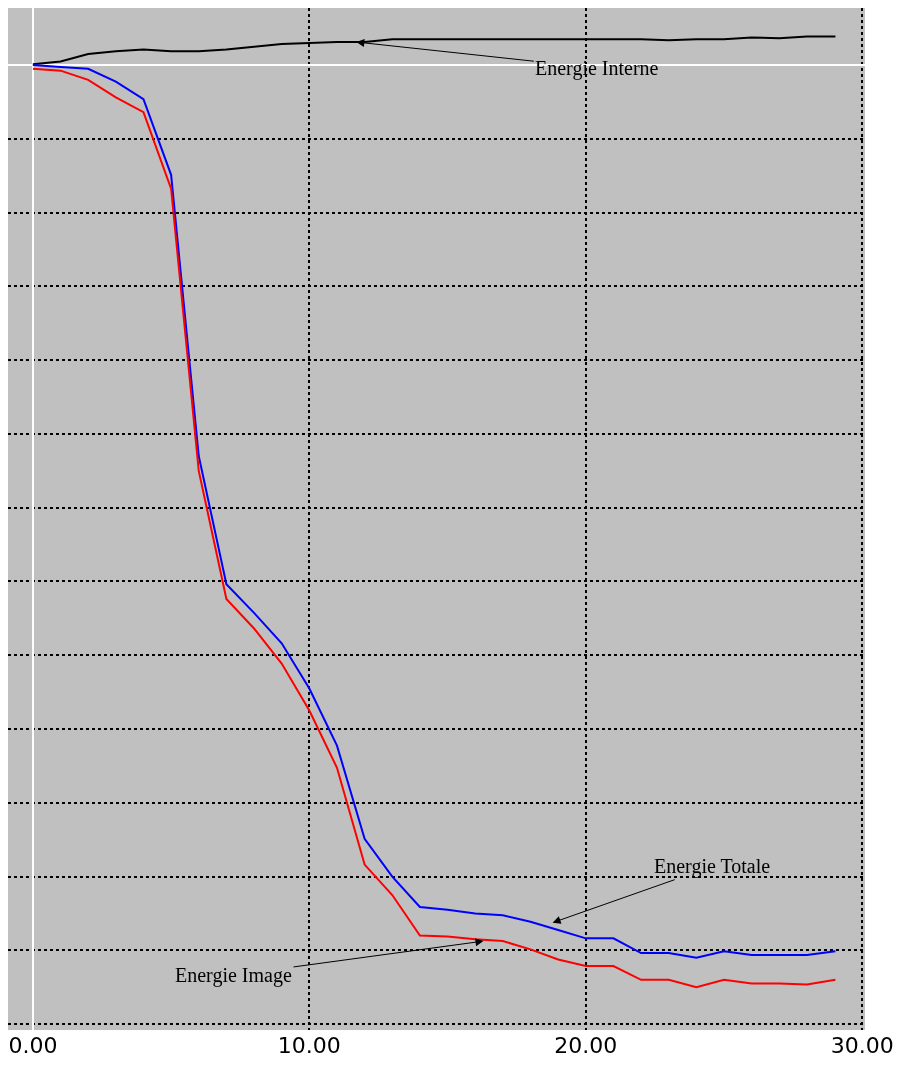 Image resolution: width=905 pixels, height=1077 pixels. What do you see at coordinates (309, 1045) in the screenshot?
I see `x-tick-label: 10.00` at bounding box center [309, 1045].